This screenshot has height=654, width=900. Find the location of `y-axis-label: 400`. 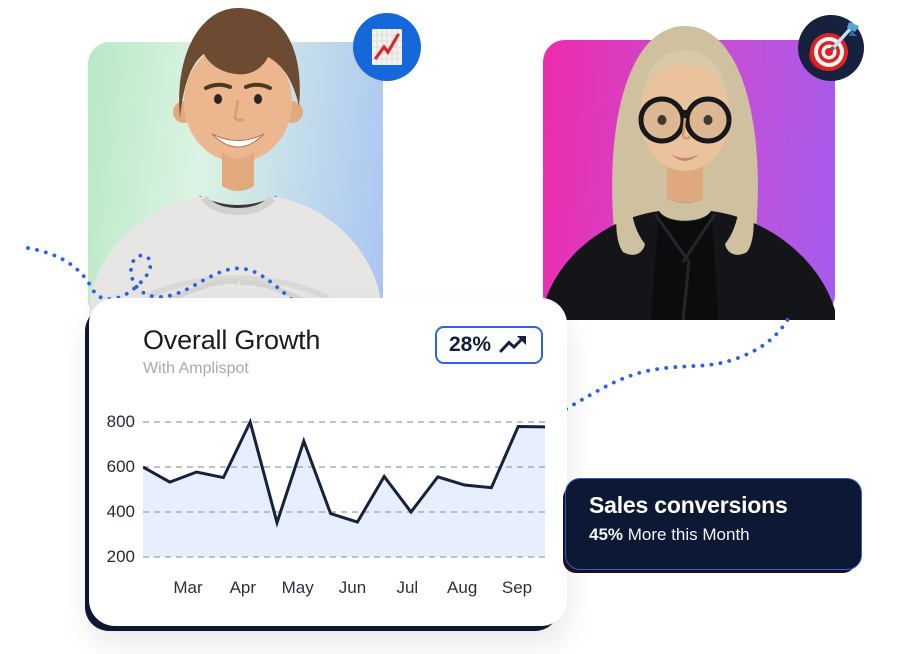

y-axis-label: 400 is located at coordinates (120, 511).